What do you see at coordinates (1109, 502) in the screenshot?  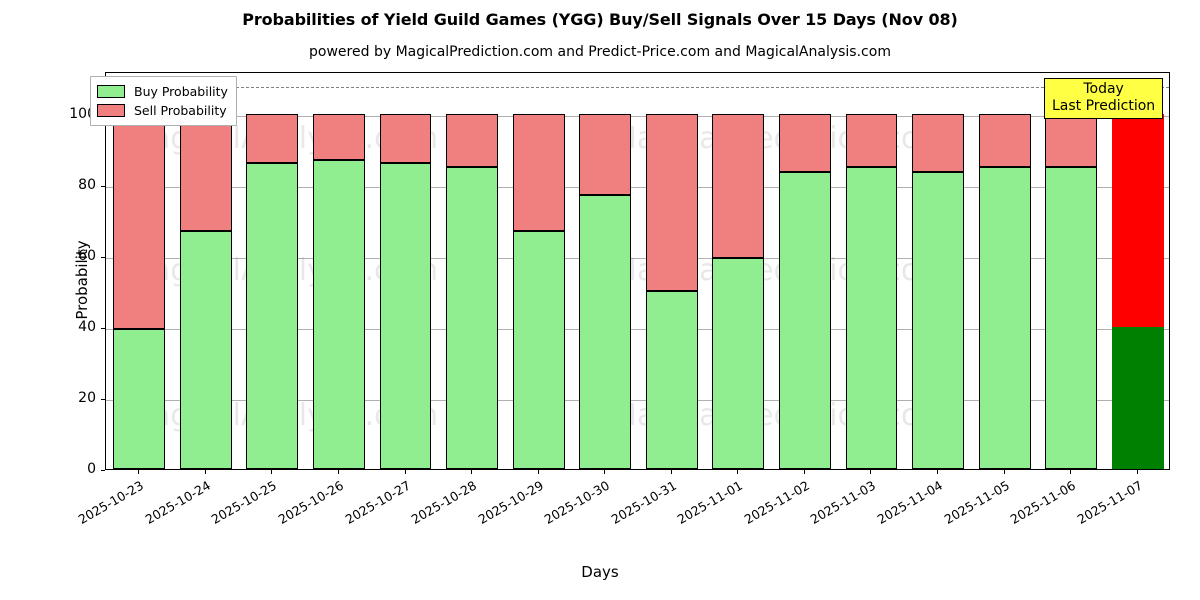 I see `x-axis-tick-label: 2025-11-07` at bounding box center [1109, 502].